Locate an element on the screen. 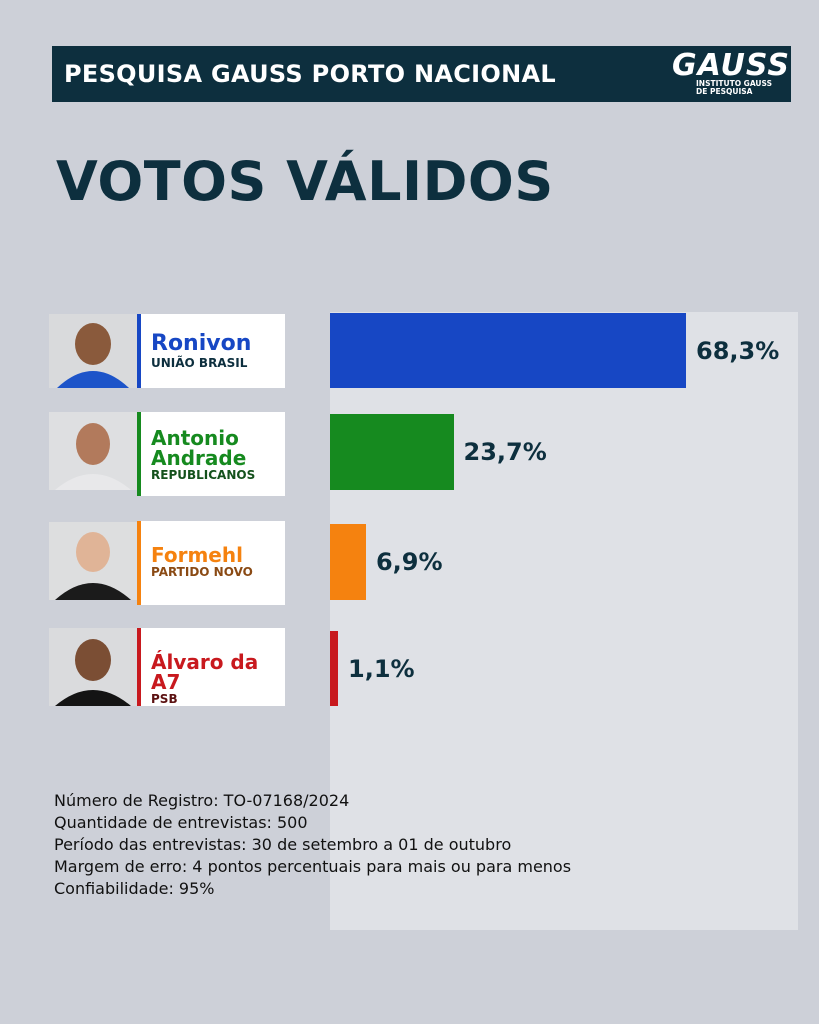 This screenshot has width=819, height=1024. candidate-name: Formehl is located at coordinates (197, 555).